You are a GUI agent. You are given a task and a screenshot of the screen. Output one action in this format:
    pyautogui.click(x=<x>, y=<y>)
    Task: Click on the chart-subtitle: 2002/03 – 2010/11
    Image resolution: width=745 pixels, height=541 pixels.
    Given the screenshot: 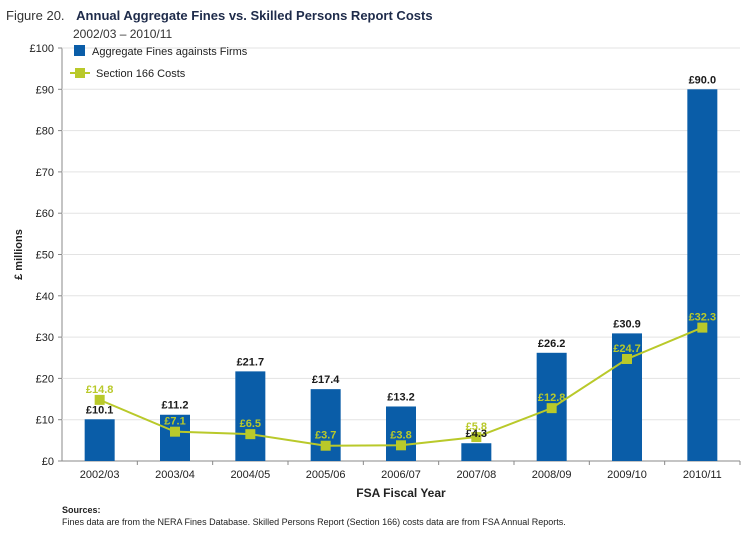 What is the action you would take?
    pyautogui.click(x=123, y=34)
    